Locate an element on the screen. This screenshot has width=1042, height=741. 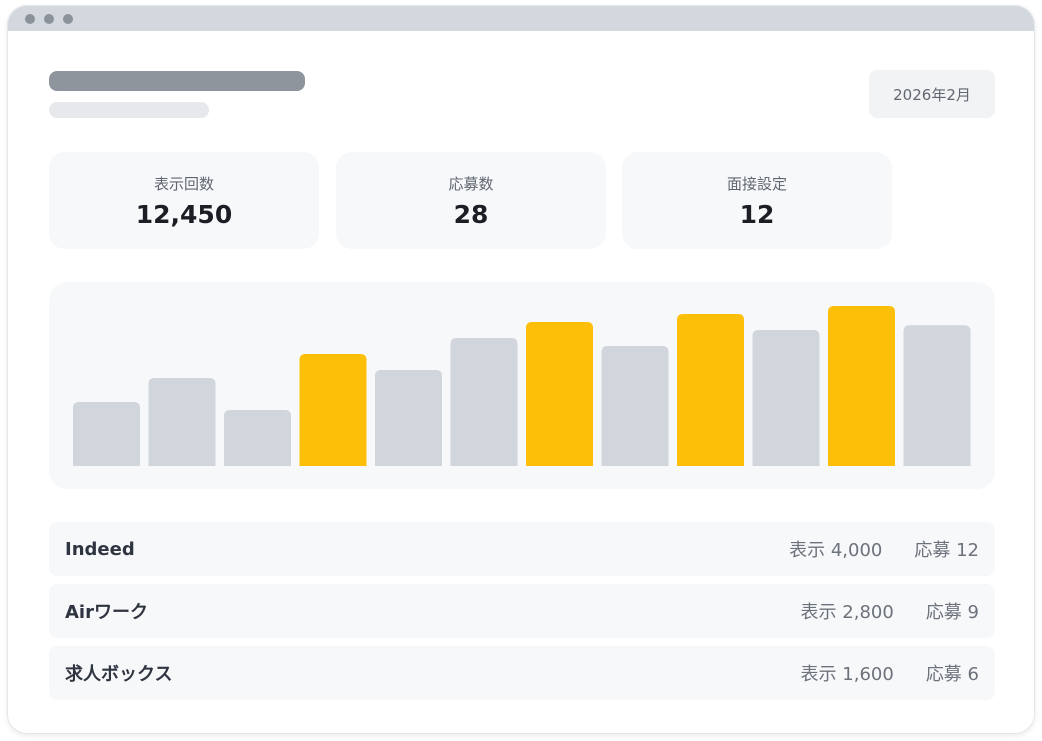
stat-card-interviews: 面接設定 12 is located at coordinates (757, 200).